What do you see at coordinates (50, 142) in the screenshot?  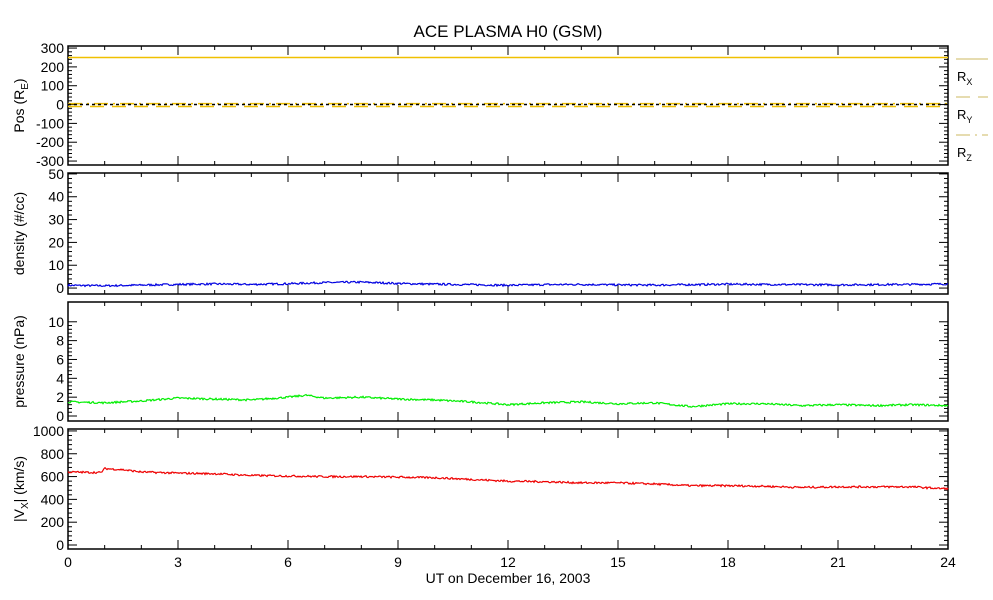 I see `y-tick-label: -200` at bounding box center [50, 142].